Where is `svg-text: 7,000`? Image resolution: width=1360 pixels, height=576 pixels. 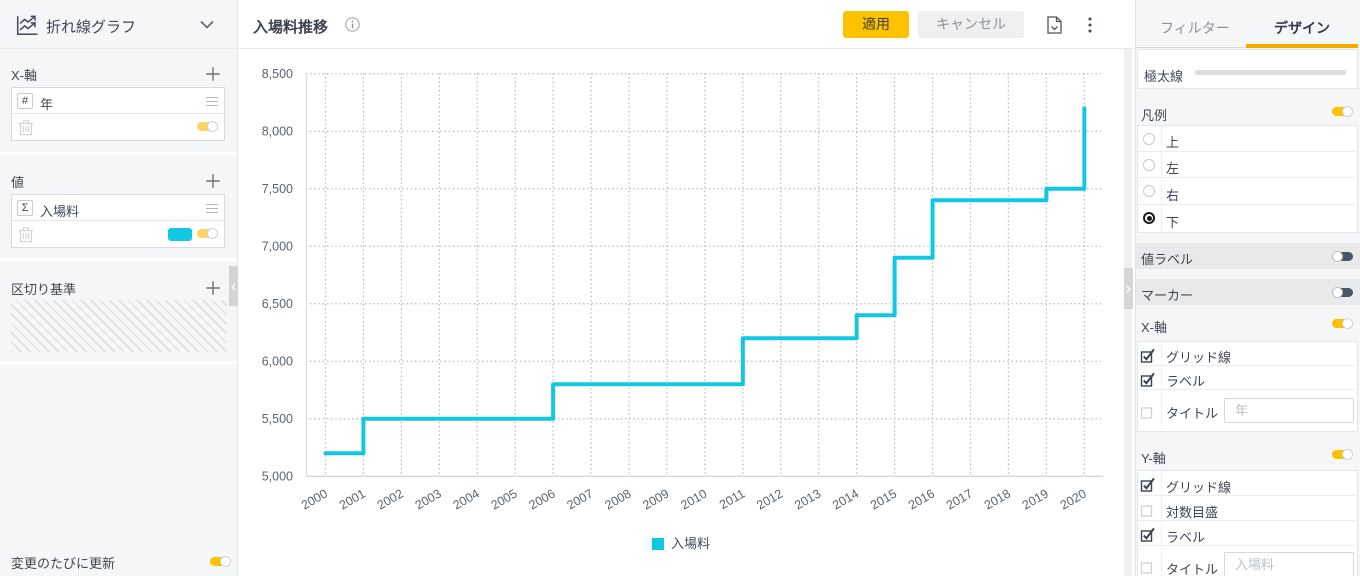
svg-text: 7,000 is located at coordinates (277, 247).